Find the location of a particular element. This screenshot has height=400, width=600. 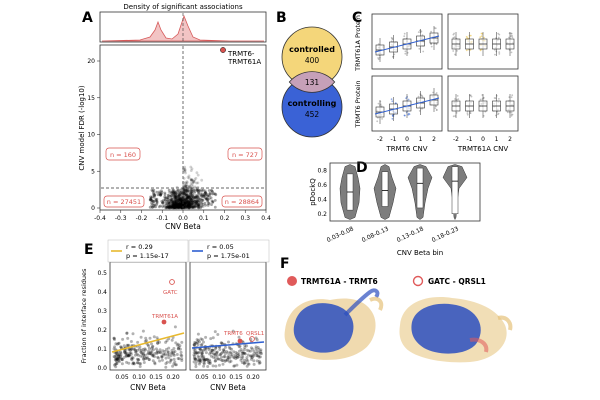

panel-label-c: C is located at coordinates (357, 18).